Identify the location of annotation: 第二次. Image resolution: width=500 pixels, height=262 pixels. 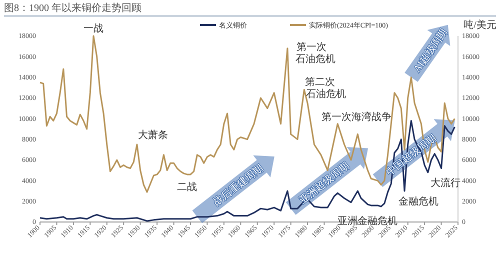
(320, 82).